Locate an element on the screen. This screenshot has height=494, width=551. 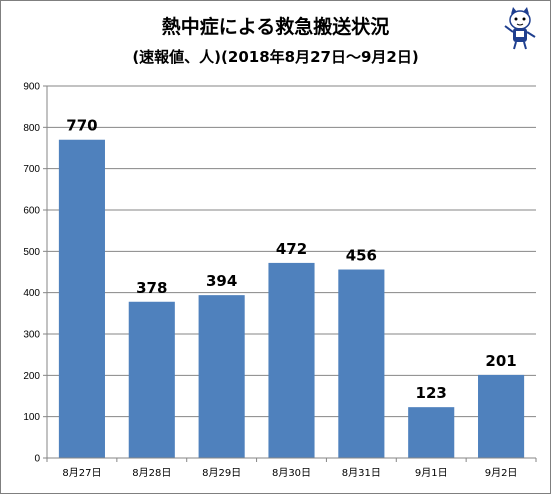
chart-title: 熱中症による救急搬送状況 is located at coordinates (275, 27).